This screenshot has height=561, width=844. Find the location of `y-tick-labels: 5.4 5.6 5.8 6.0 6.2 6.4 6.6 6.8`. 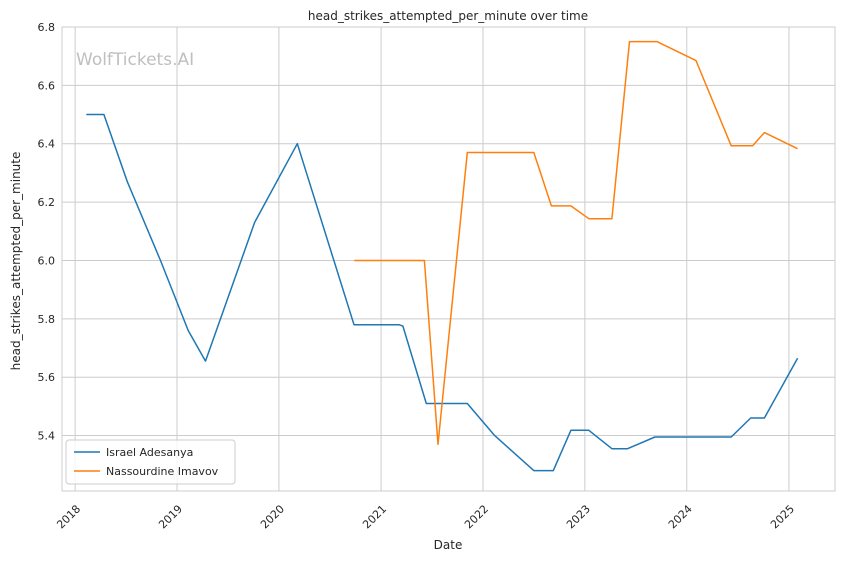

y-tick-labels: 5.4 5.6 5.8 6.0 6.2 6.4 6.6 6.8 is located at coordinates (47, 232).